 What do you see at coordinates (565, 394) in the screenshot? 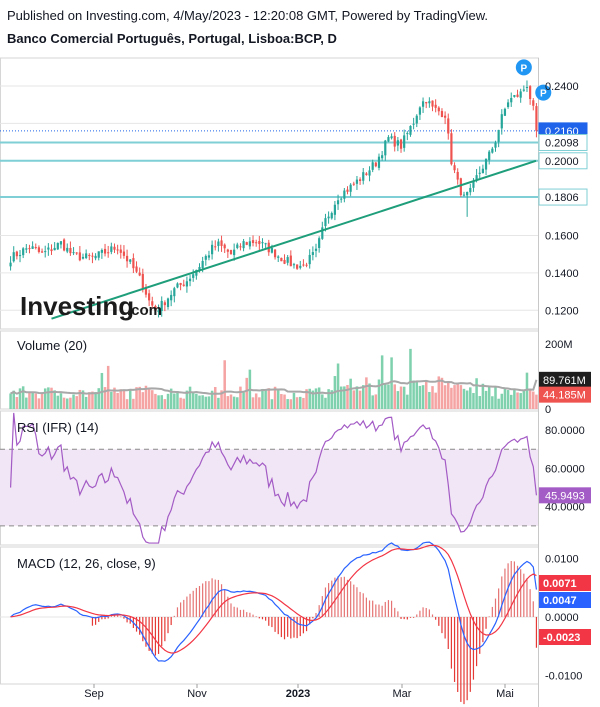
I see `volume-value-badge` at bounding box center [565, 394].